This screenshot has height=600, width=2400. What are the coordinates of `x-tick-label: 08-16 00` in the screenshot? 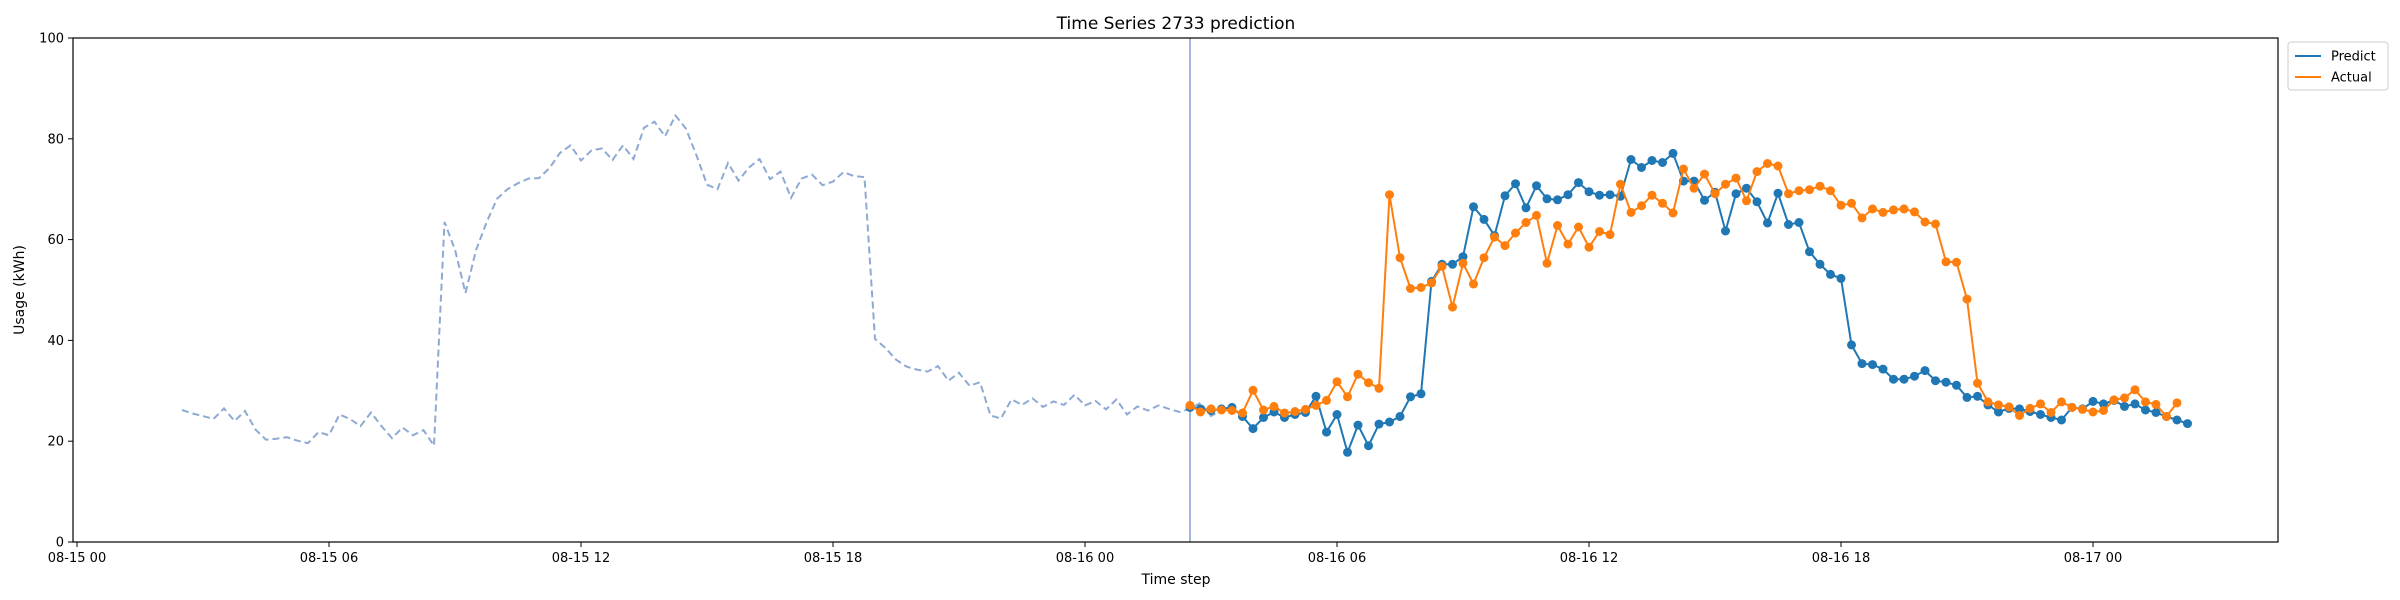 It's located at (1085, 558).